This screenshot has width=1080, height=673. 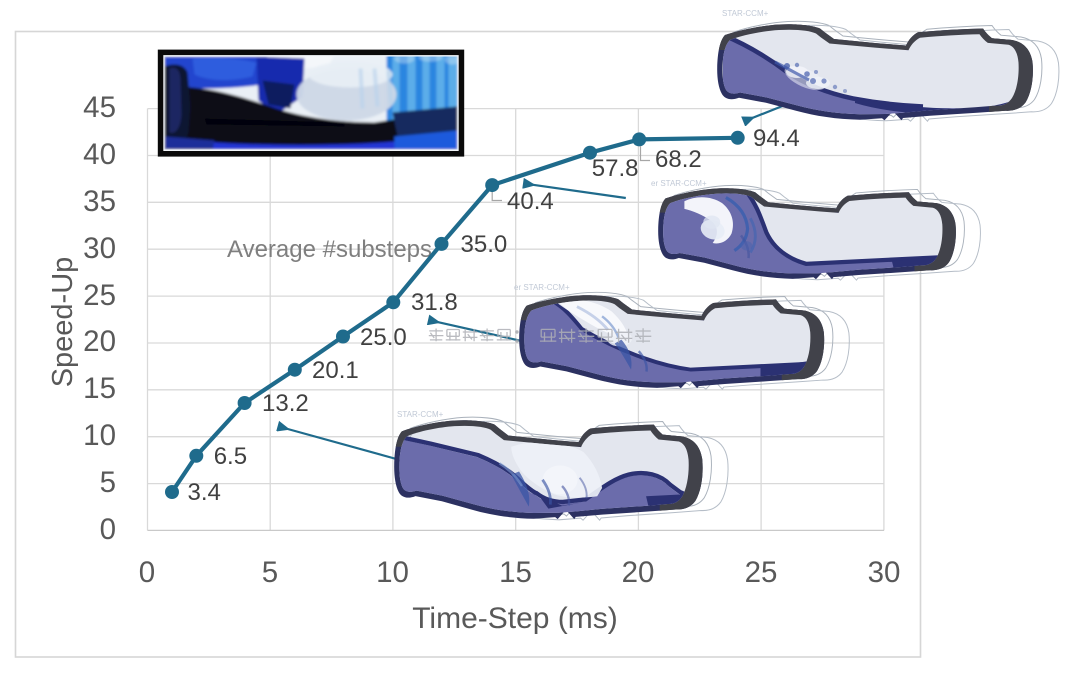 I want to click on svg-text: Speed-Up, so click(x=63, y=322).